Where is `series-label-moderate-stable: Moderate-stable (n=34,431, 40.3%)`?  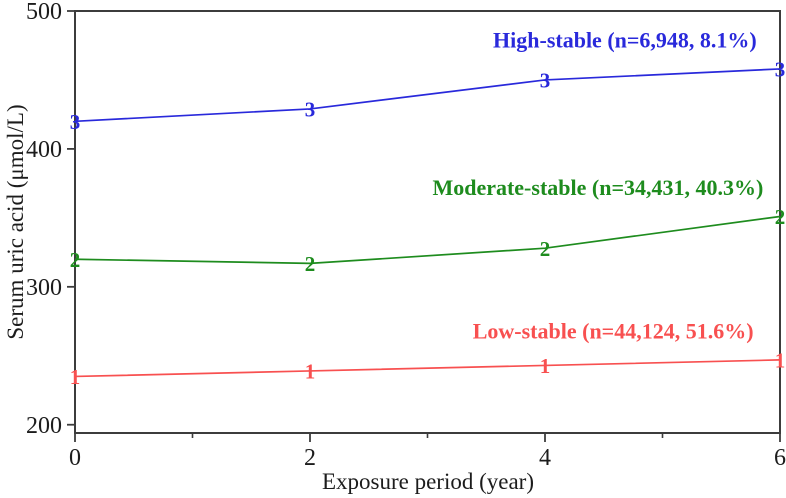
series-label-moderate-stable: Moderate-stable (n=34,431, 40.3%) is located at coordinates (597, 187).